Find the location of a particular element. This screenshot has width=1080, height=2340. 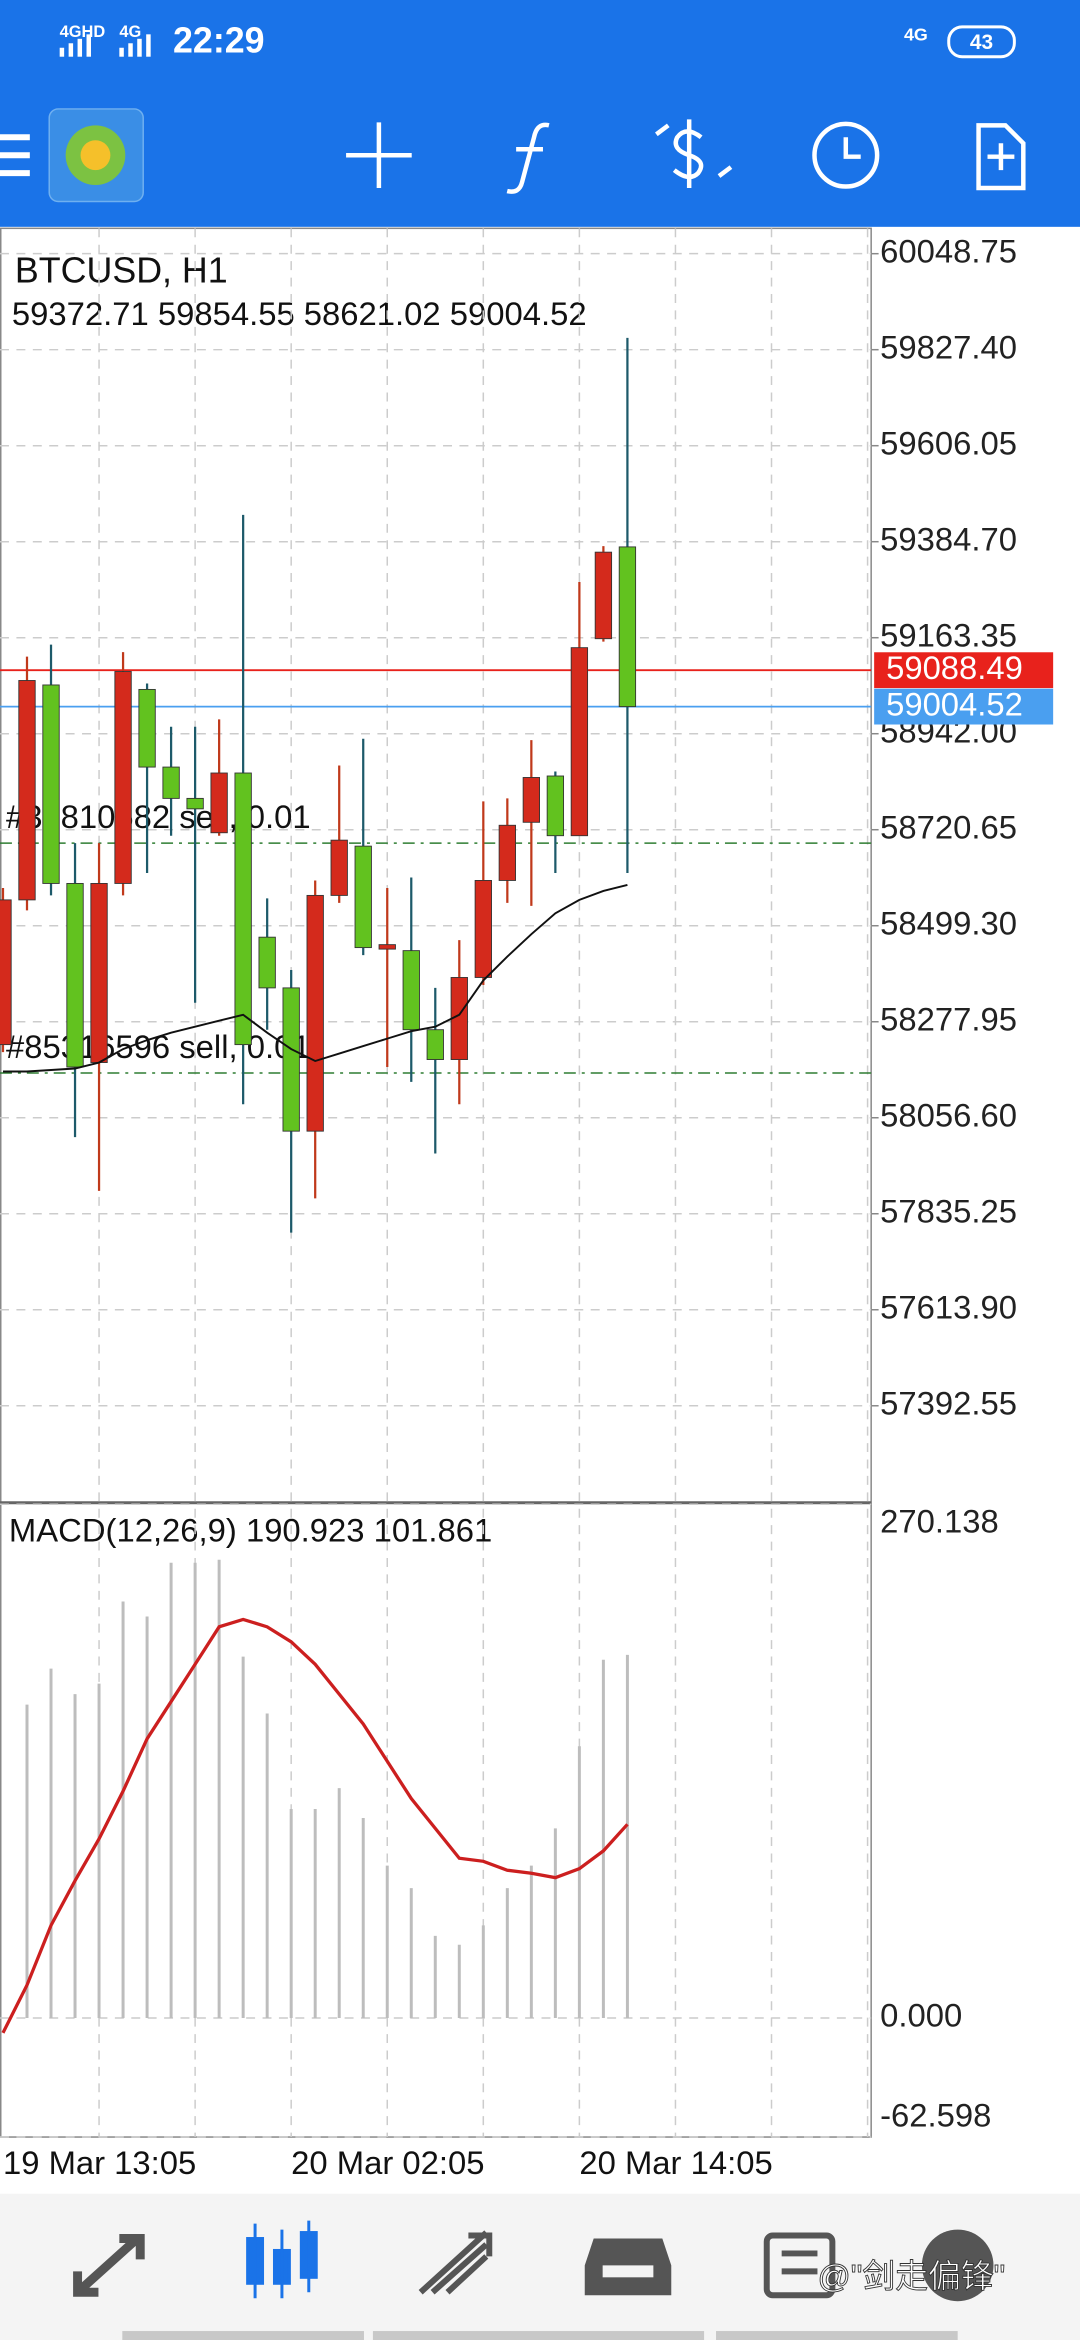

y-tick-label: 59827.40 is located at coordinates (948, 346).